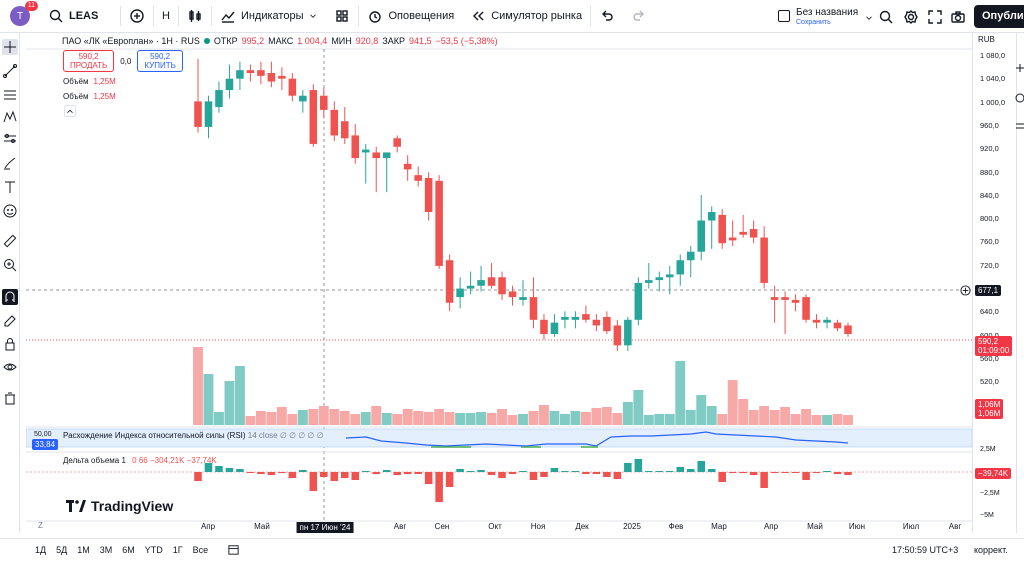  What do you see at coordinates (70, 111) in the screenshot?
I see `collapse-legend-icon` at bounding box center [70, 111].